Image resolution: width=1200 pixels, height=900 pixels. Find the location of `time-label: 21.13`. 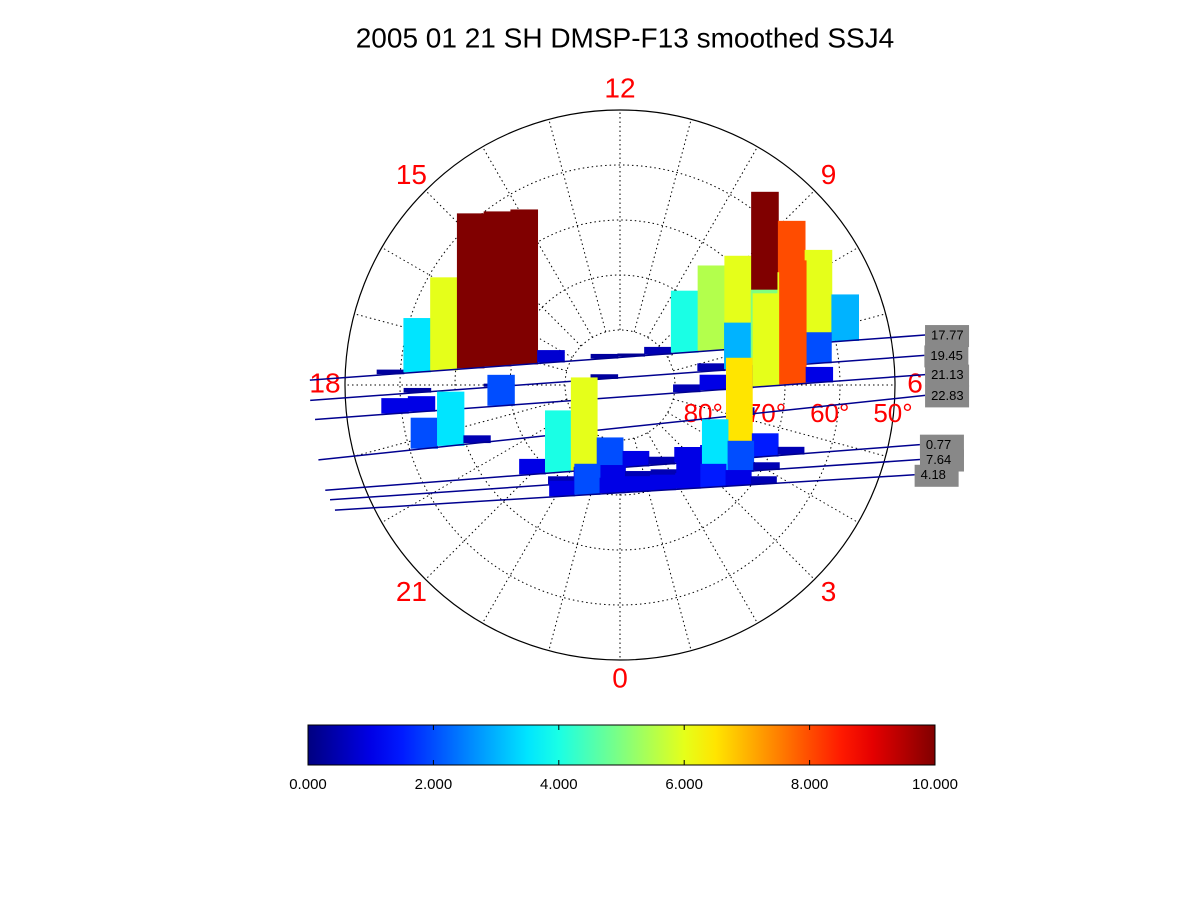

time-label: 21.13 is located at coordinates (947, 374).